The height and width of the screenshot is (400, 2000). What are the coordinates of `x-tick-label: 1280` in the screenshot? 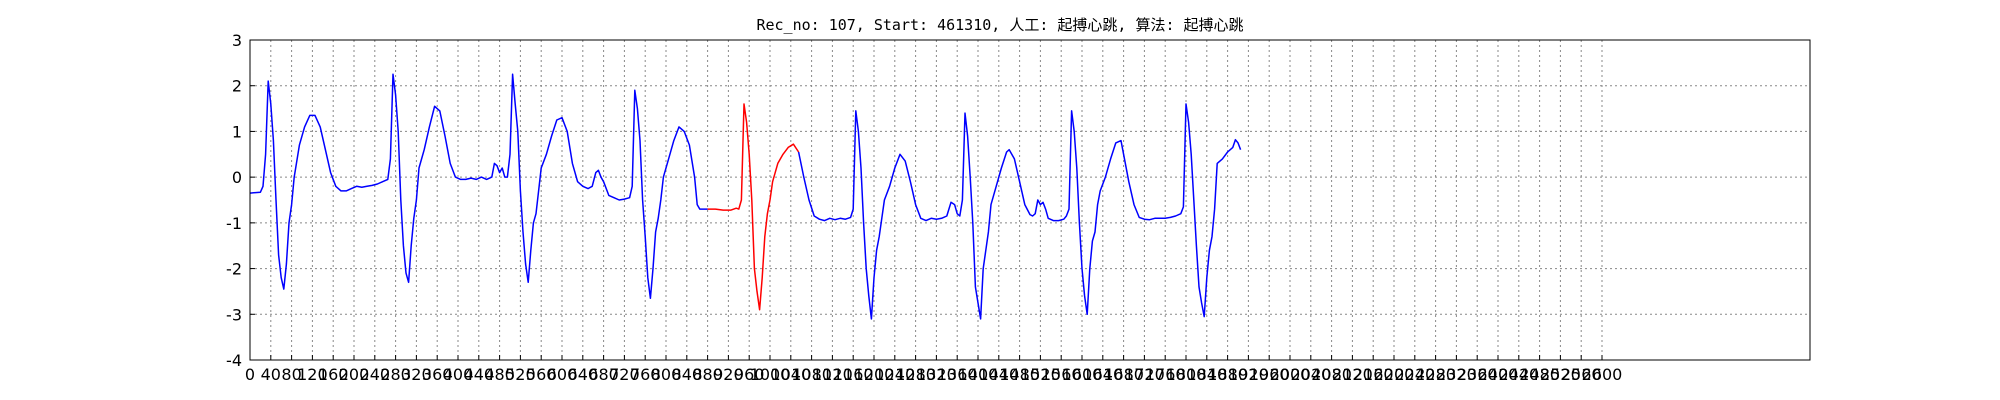 It's located at (915, 374).